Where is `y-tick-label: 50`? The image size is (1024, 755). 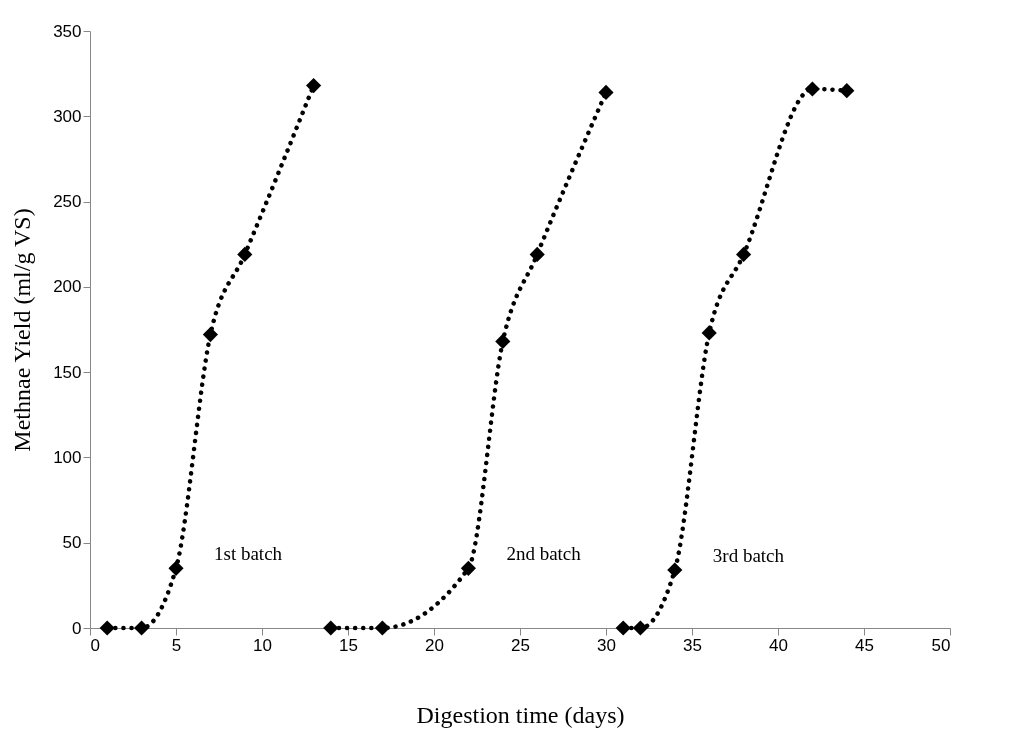
y-tick-label: 50 is located at coordinates (72, 543).